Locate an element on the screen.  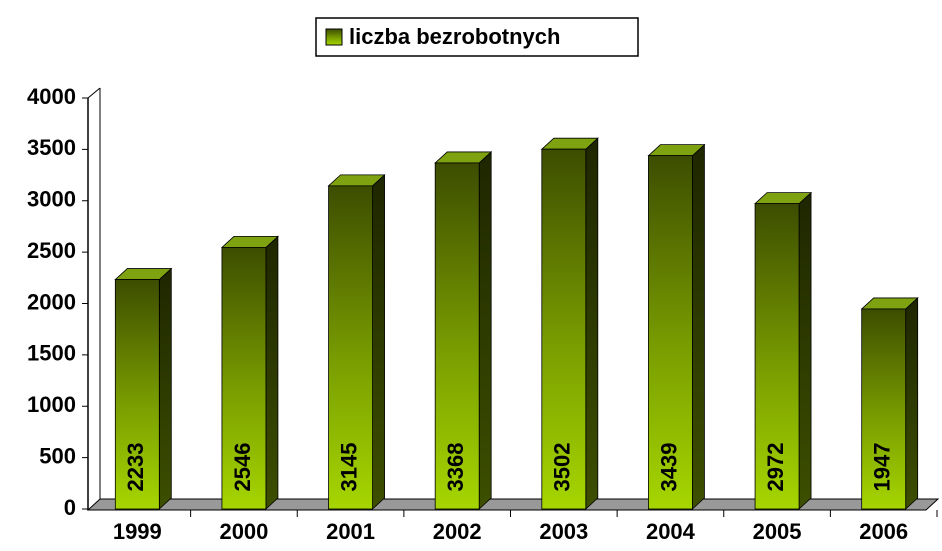
y-tick-label: 0 is located at coordinates (70, 507).